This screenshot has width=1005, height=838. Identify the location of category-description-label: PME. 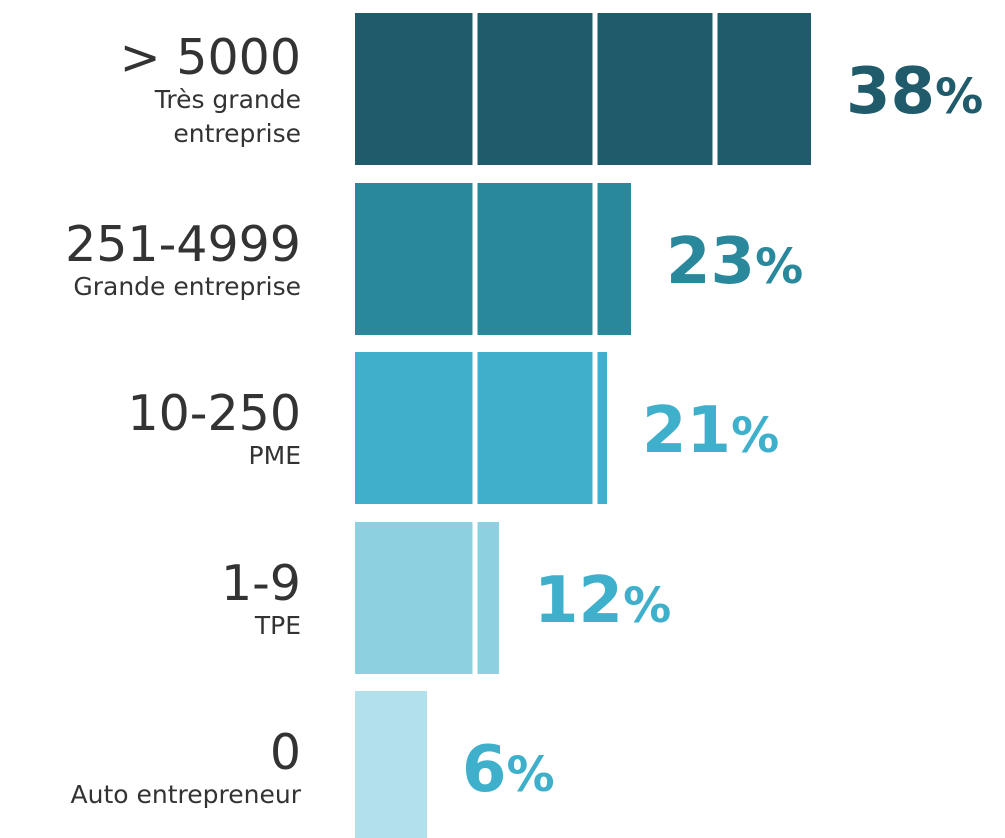
(275, 455).